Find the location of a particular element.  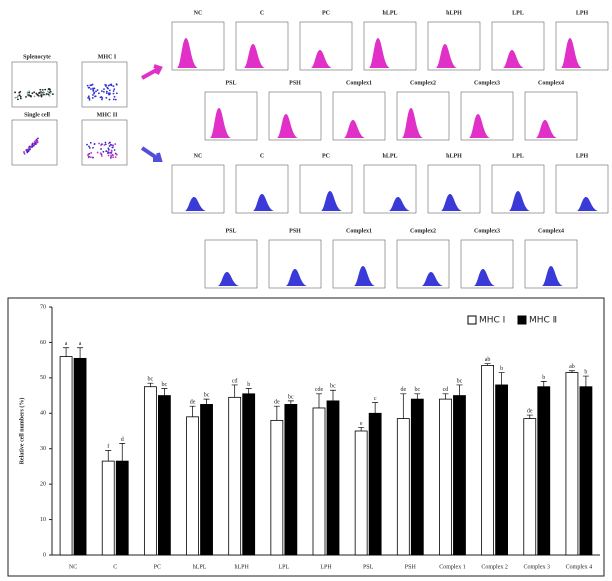

x-tick-label: Complex 3 is located at coordinates (537, 567).